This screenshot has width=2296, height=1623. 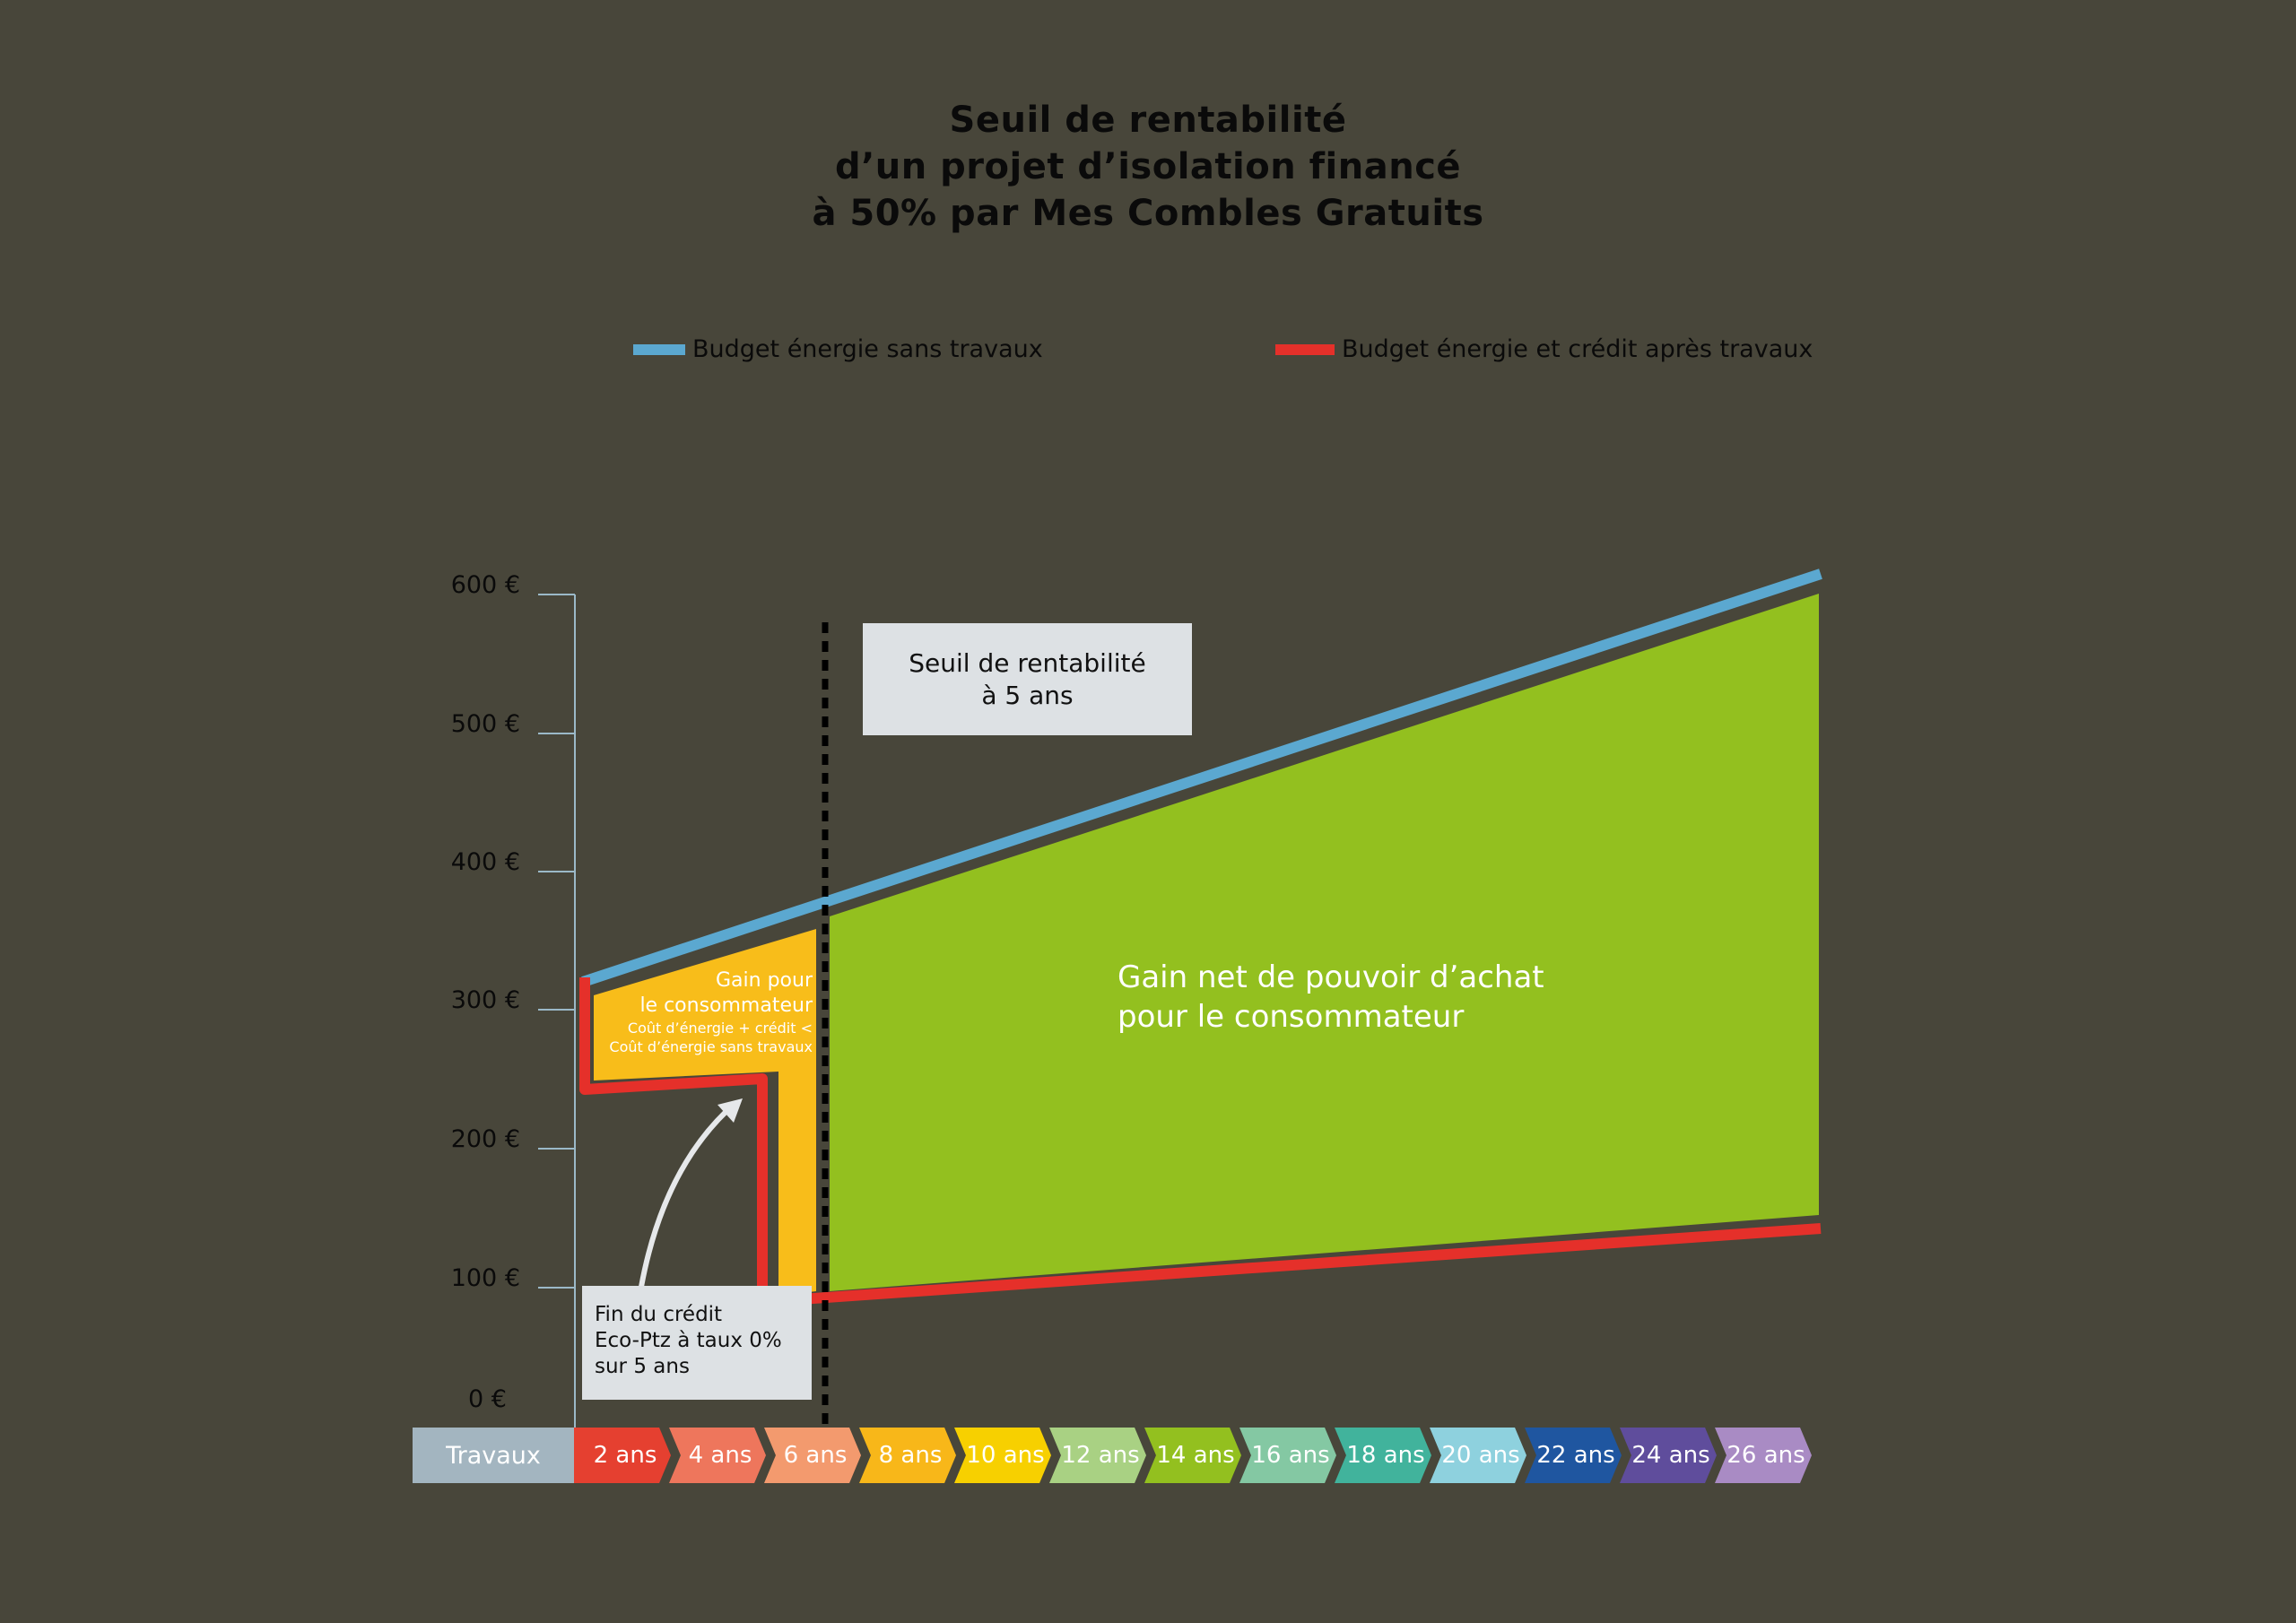 I want to click on timeline-step: 8 ans, so click(x=907, y=1455).